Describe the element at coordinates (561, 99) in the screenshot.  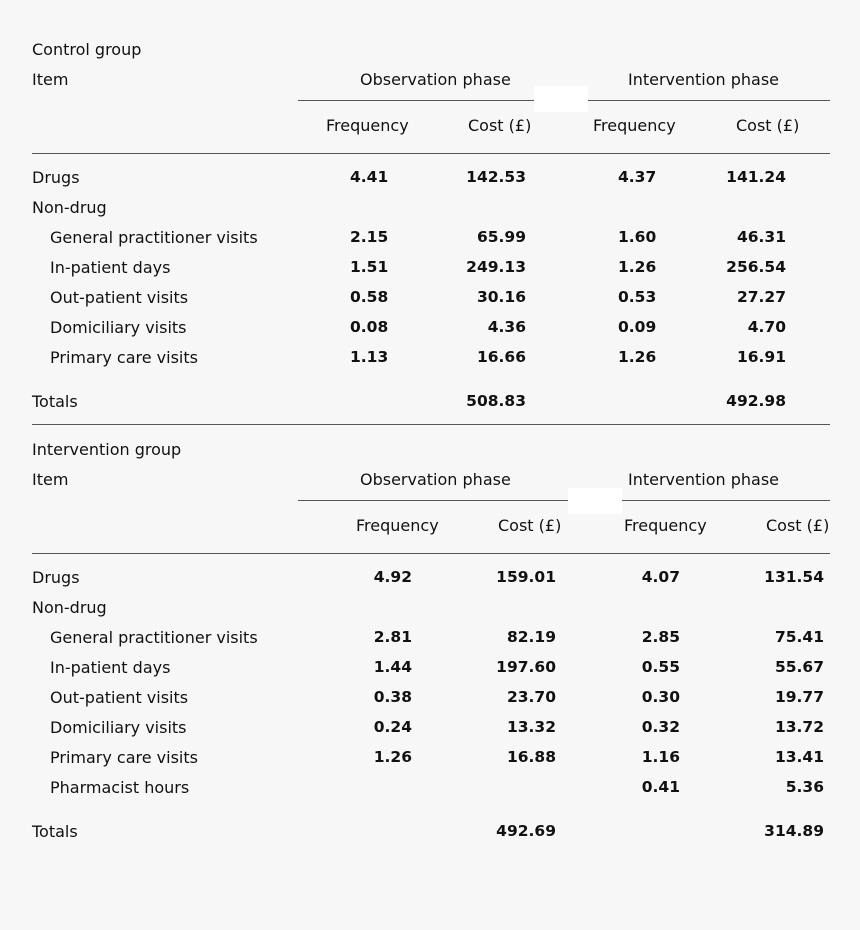
I see `control-rule-gap` at that location.